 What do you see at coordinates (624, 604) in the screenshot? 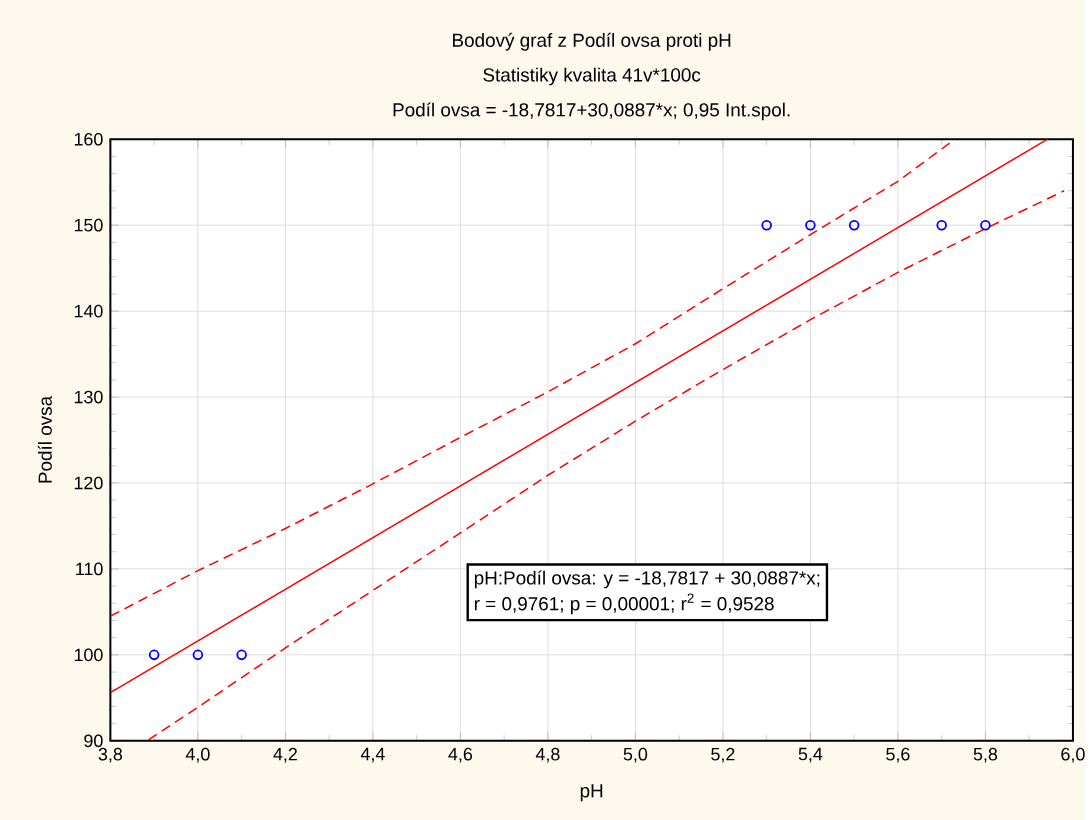
I see `annotation: r = 0,9761; p = 0,00001; r$^{2}$ = 0,9528` at bounding box center [624, 604].